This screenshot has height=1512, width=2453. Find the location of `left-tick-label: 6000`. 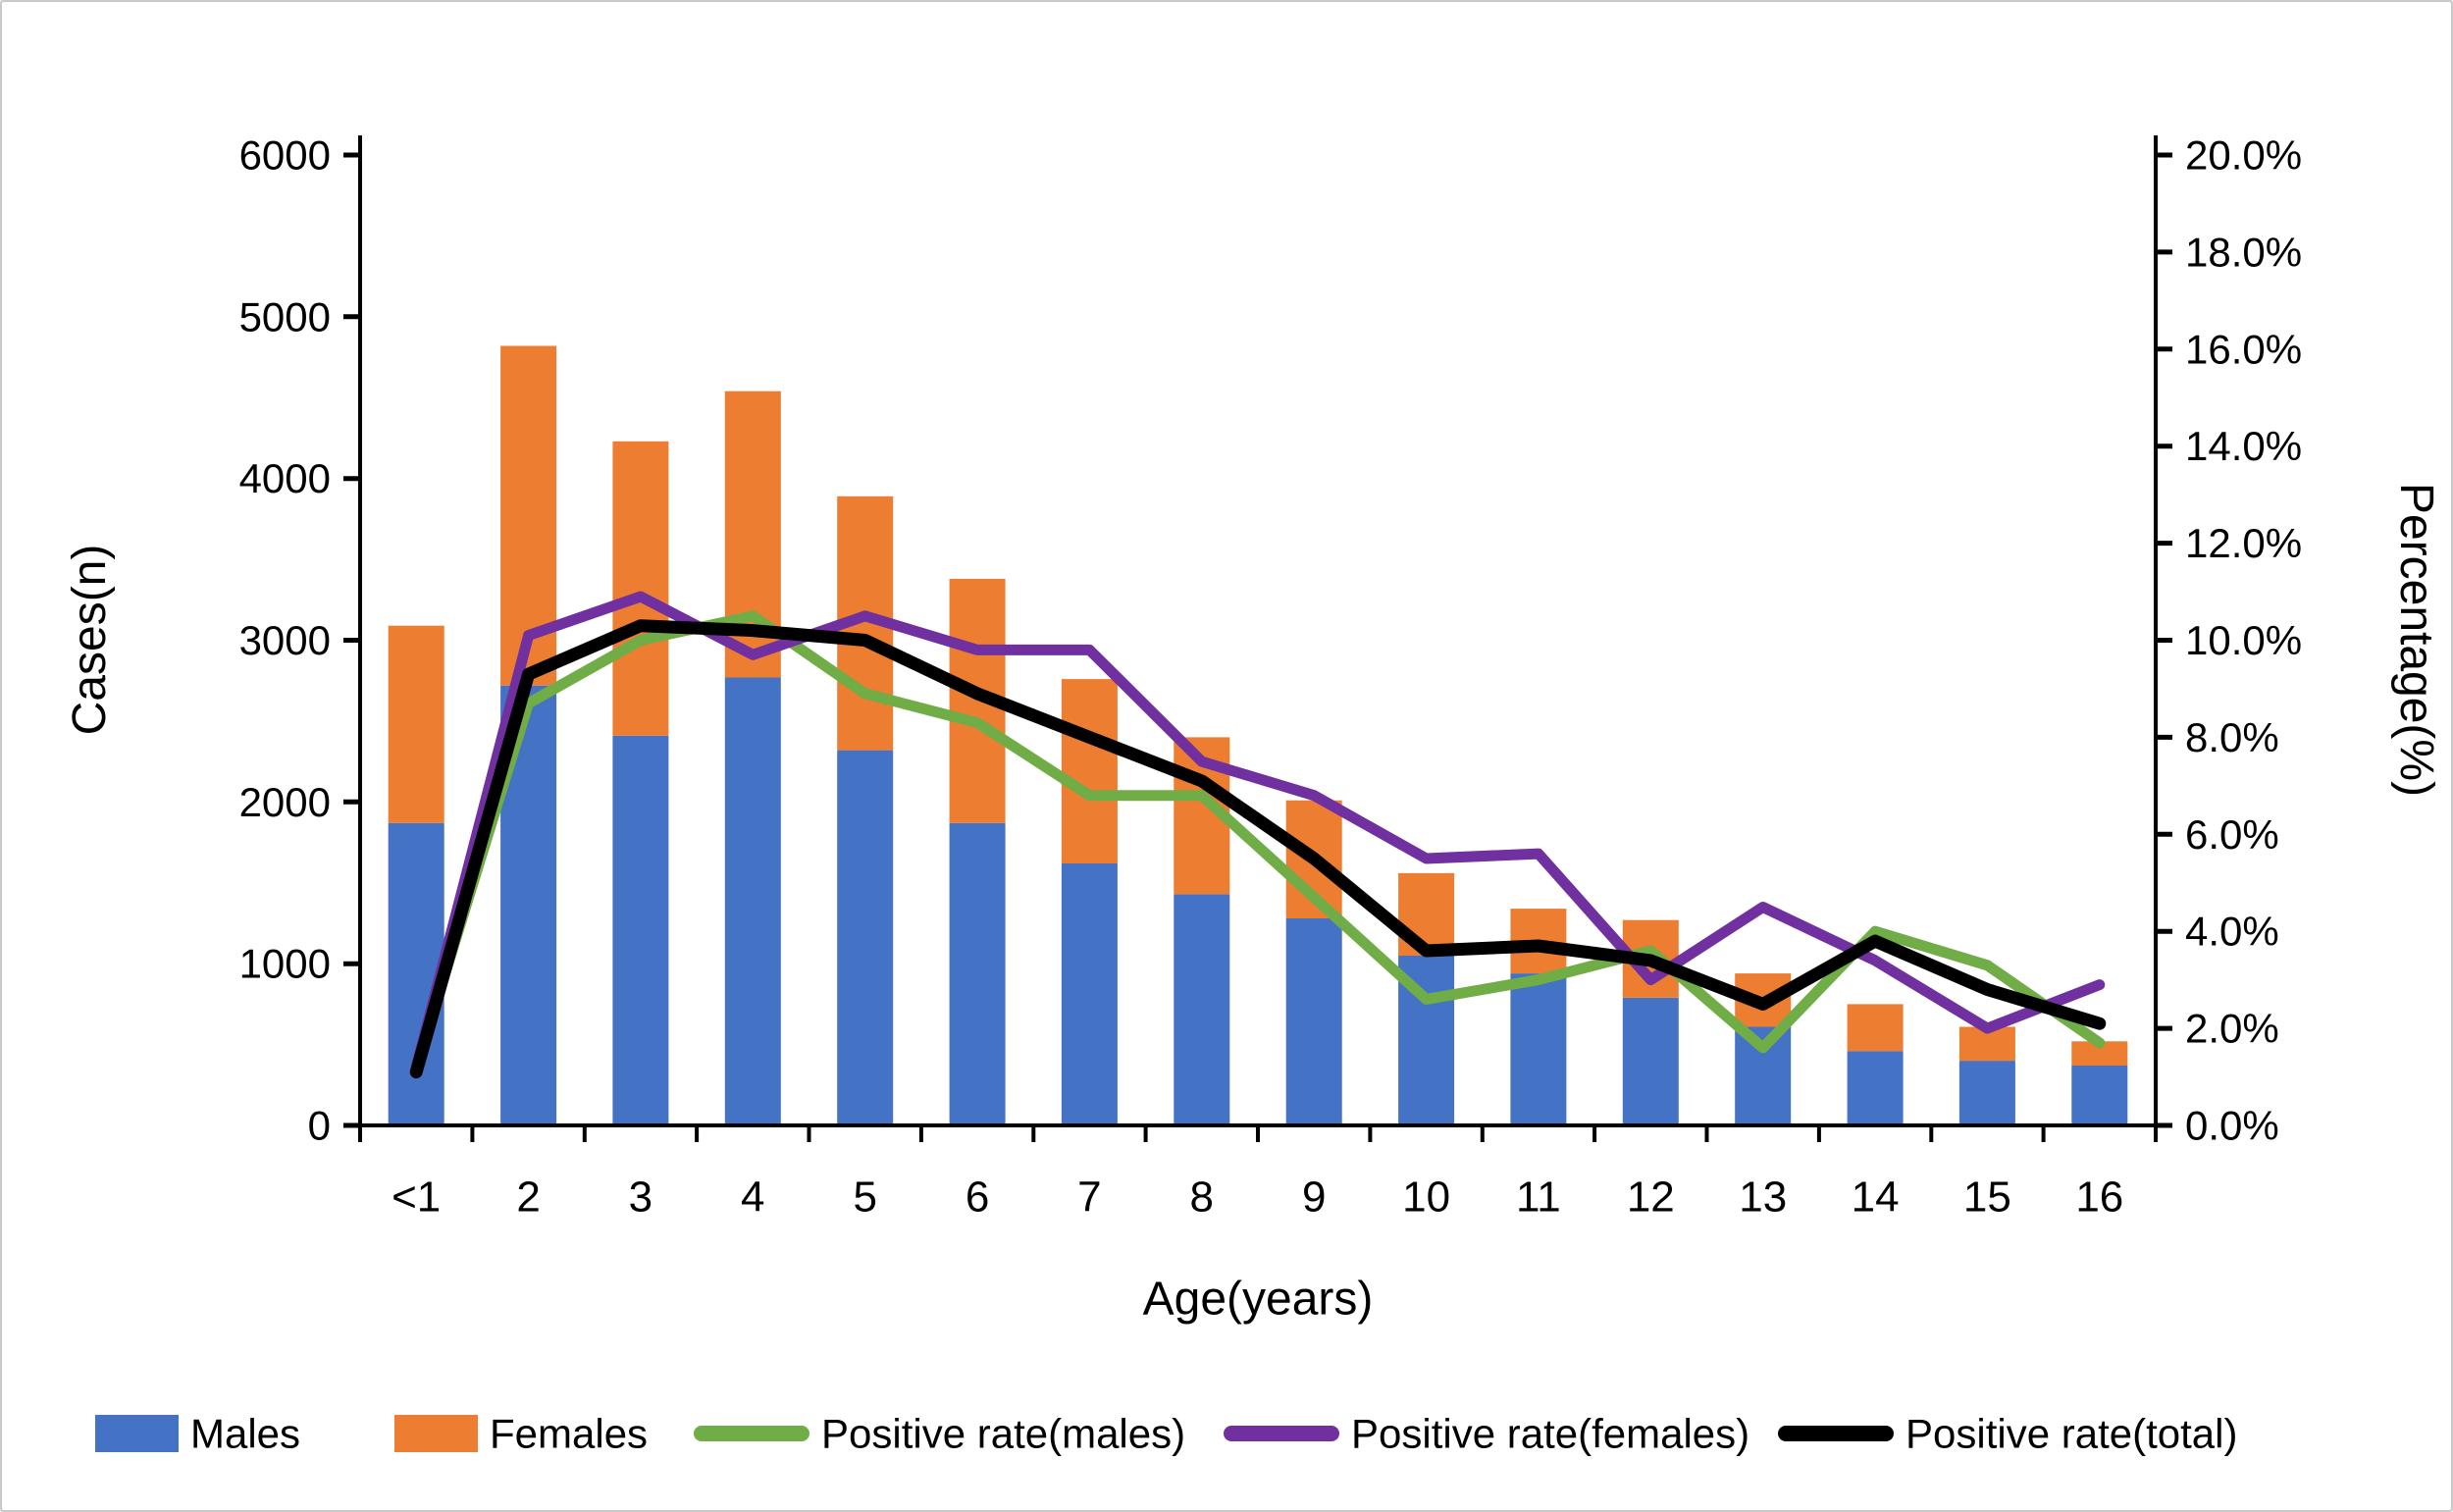

left-tick-label: 6000 is located at coordinates (285, 155).